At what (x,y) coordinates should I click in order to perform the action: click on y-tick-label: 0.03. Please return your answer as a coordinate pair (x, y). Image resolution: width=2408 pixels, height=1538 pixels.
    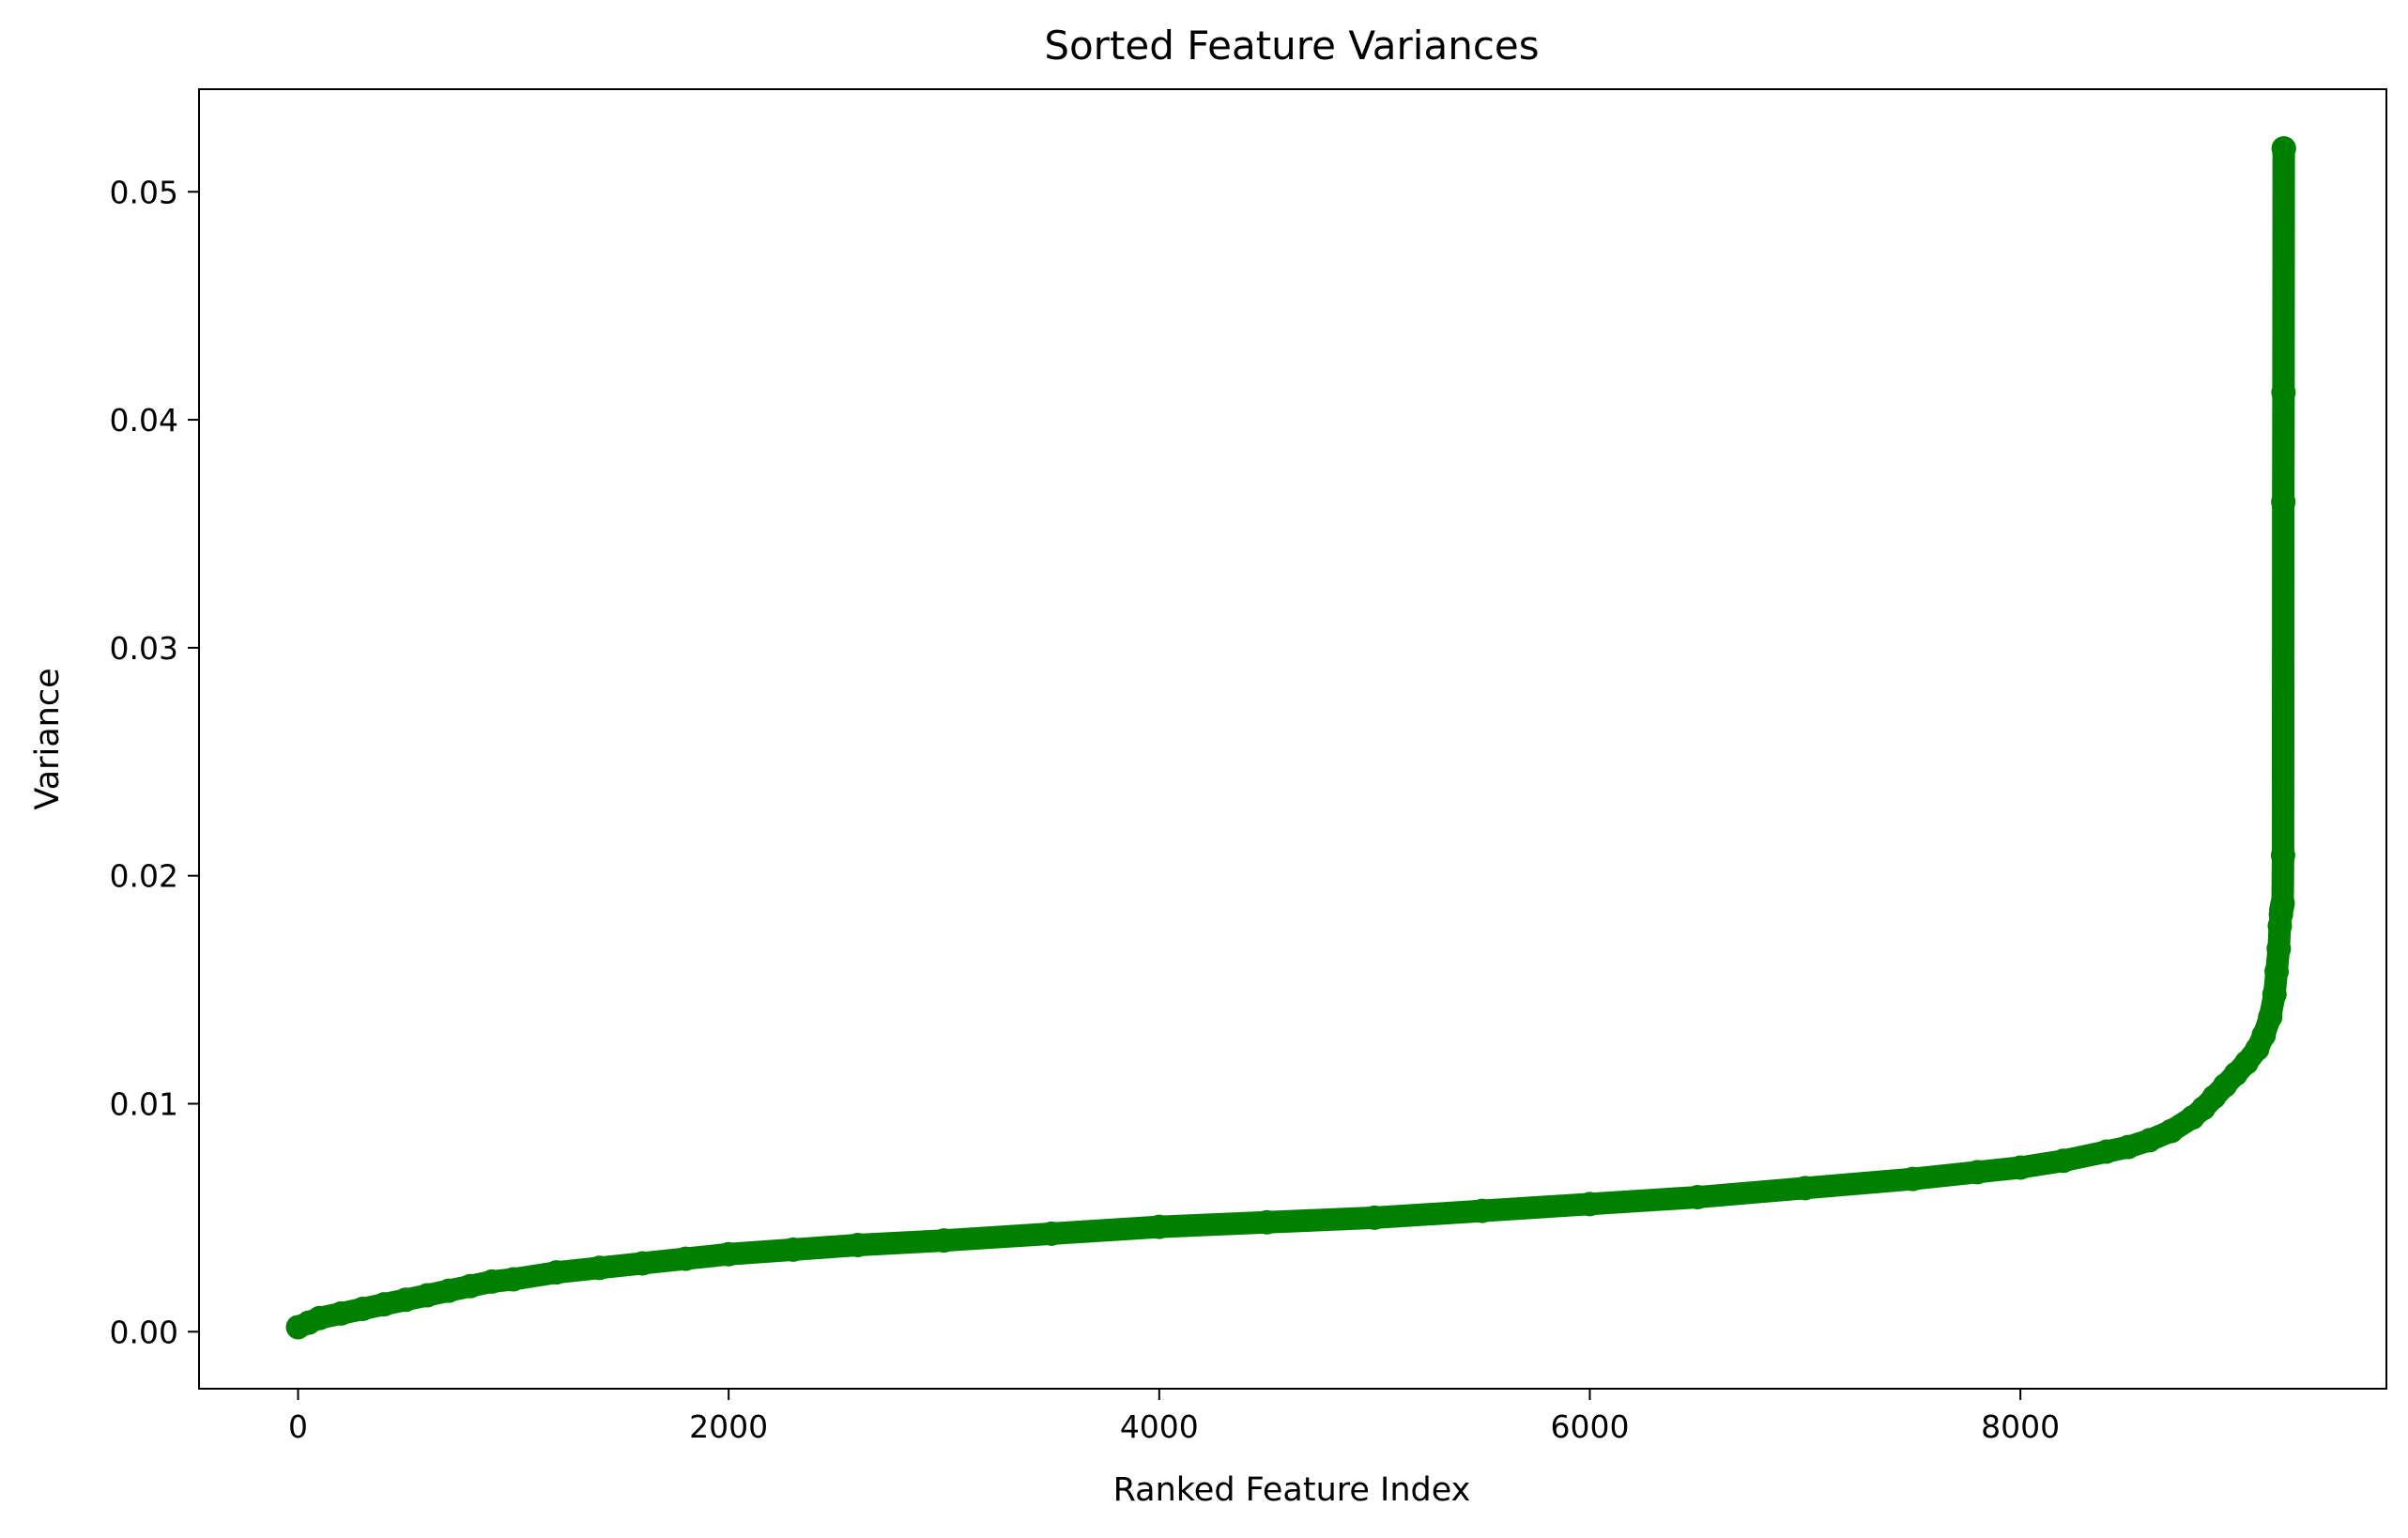
    Looking at the image, I should click on (144, 648).